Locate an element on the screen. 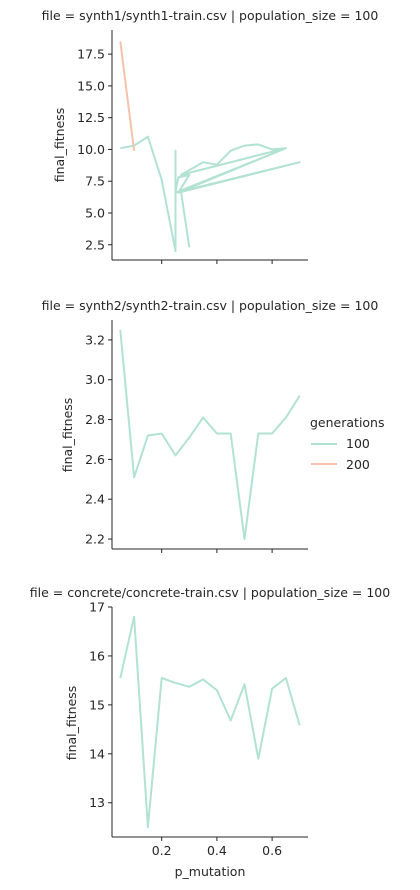  y-tick-label: 13 is located at coordinates (97, 802).